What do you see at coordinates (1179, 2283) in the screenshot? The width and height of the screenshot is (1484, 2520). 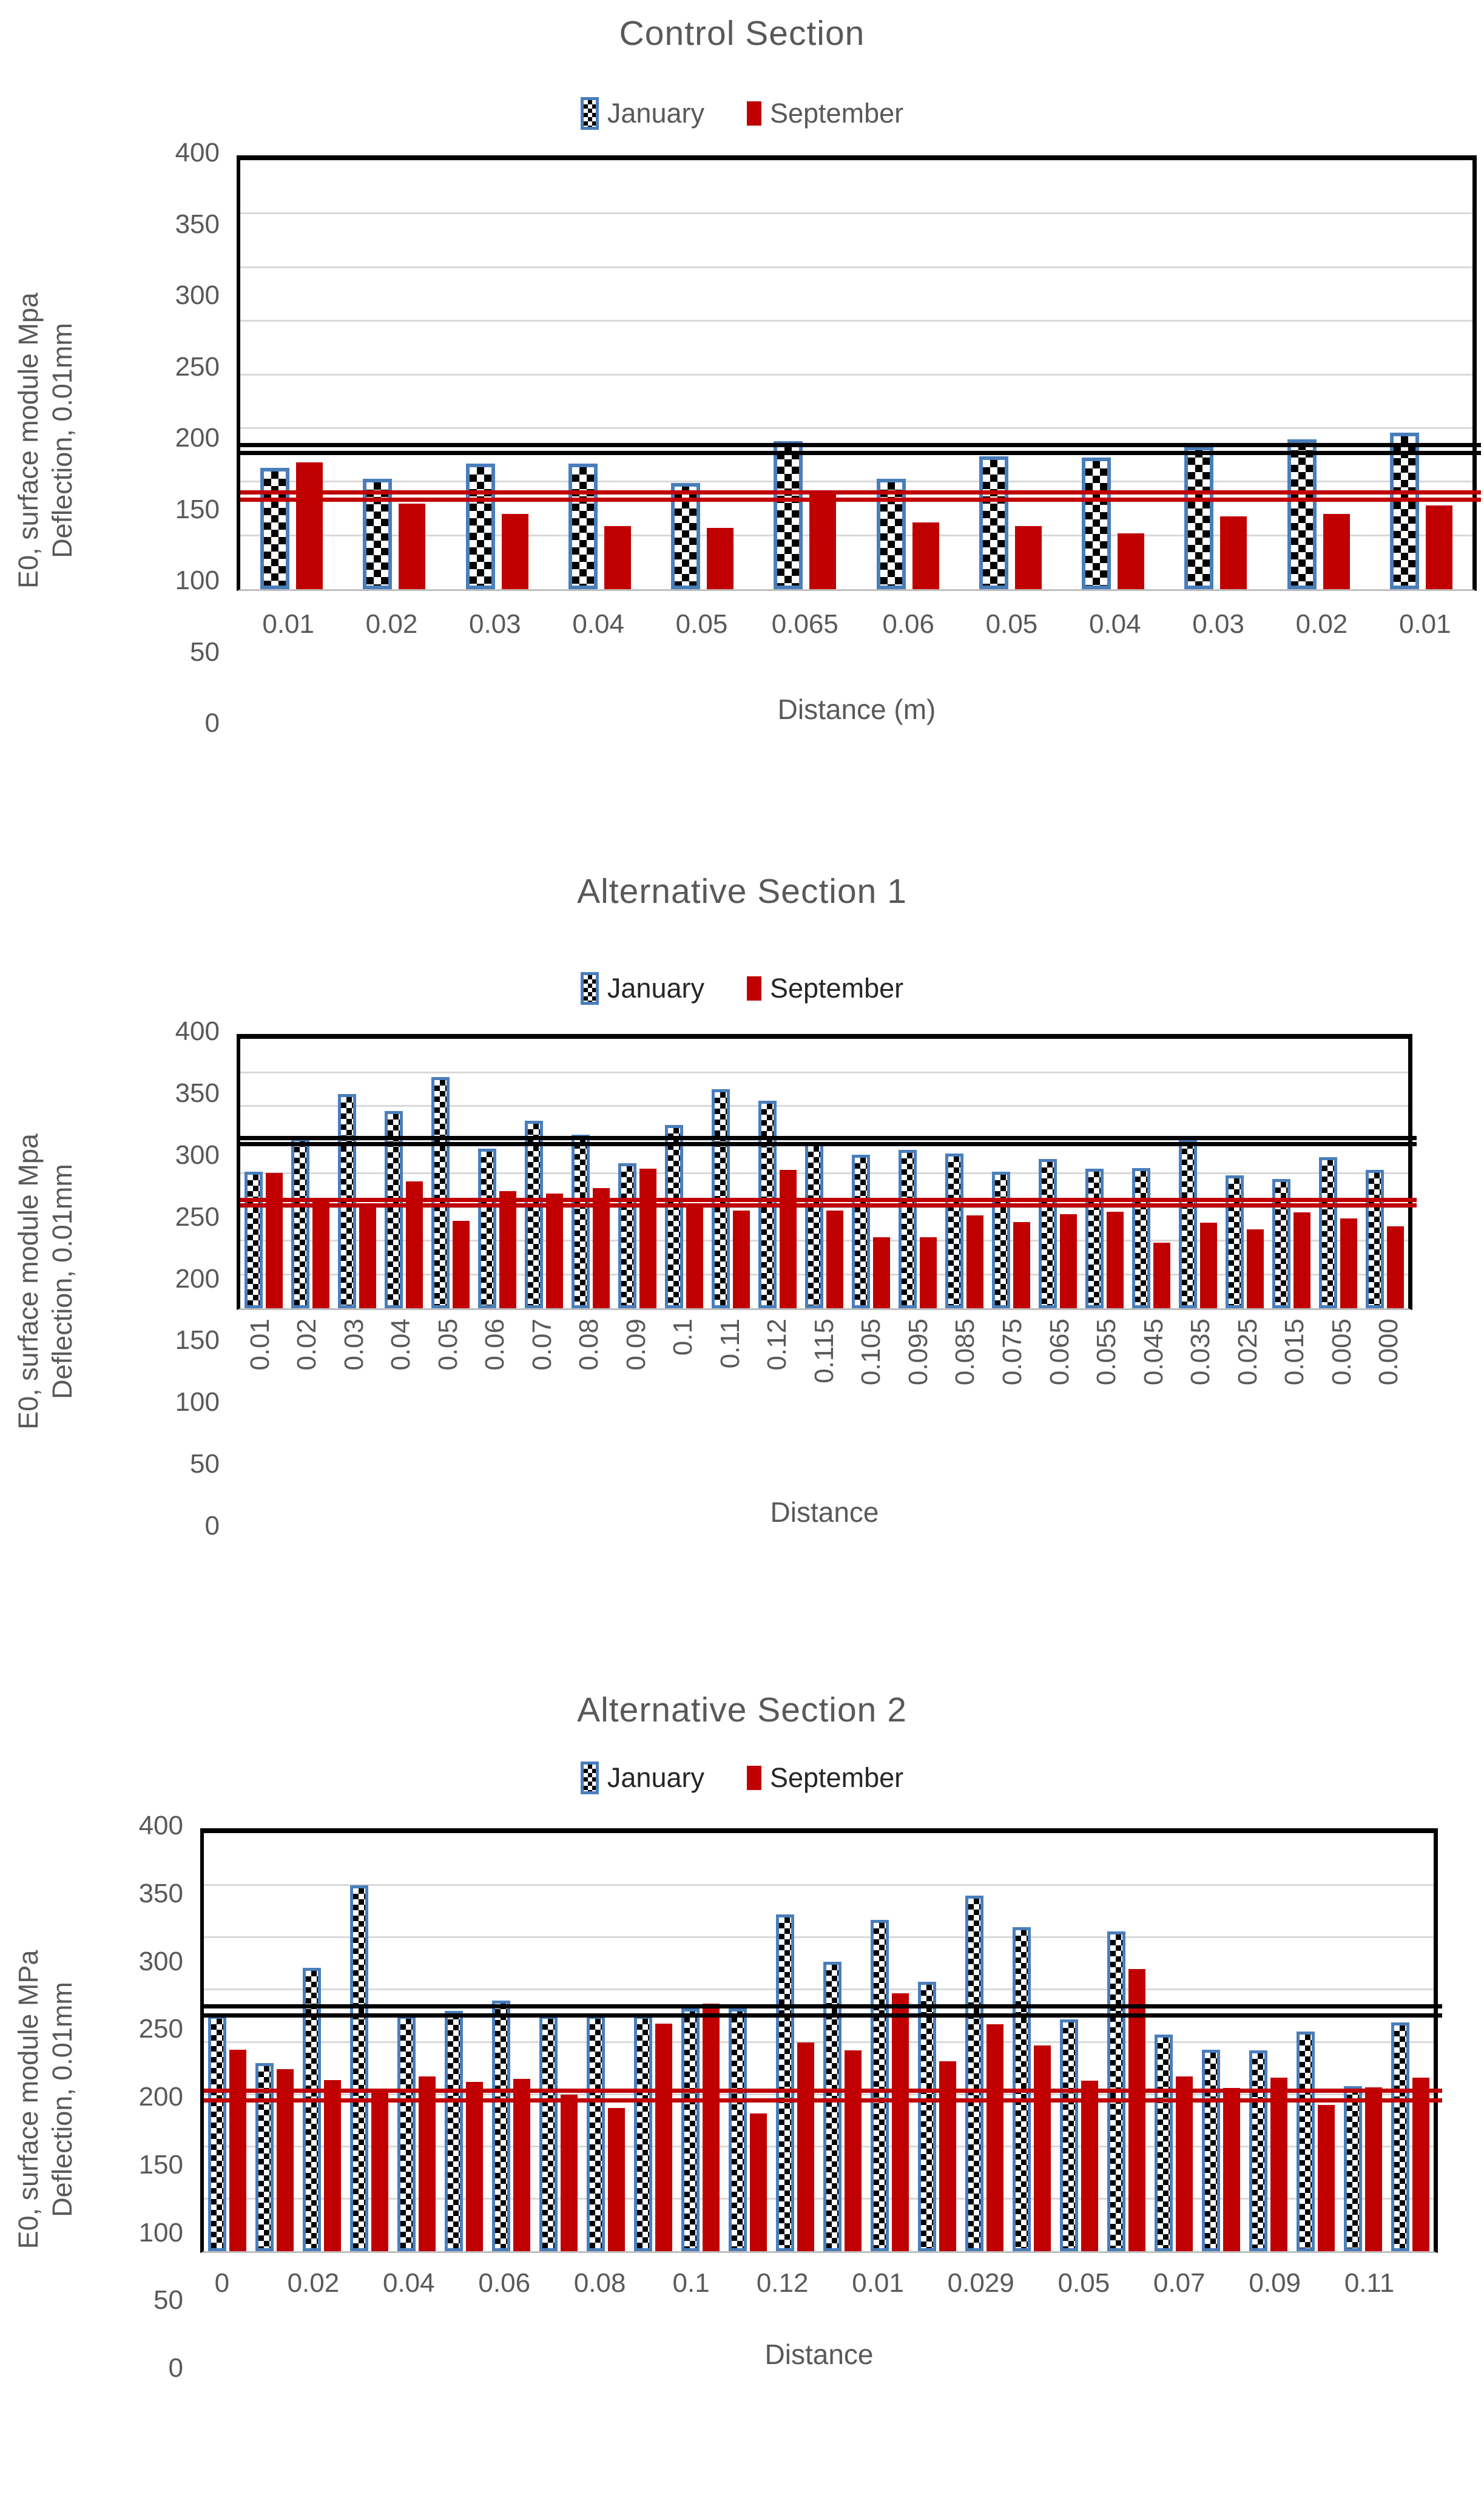 I see `x-tick-label: 0.07` at bounding box center [1179, 2283].